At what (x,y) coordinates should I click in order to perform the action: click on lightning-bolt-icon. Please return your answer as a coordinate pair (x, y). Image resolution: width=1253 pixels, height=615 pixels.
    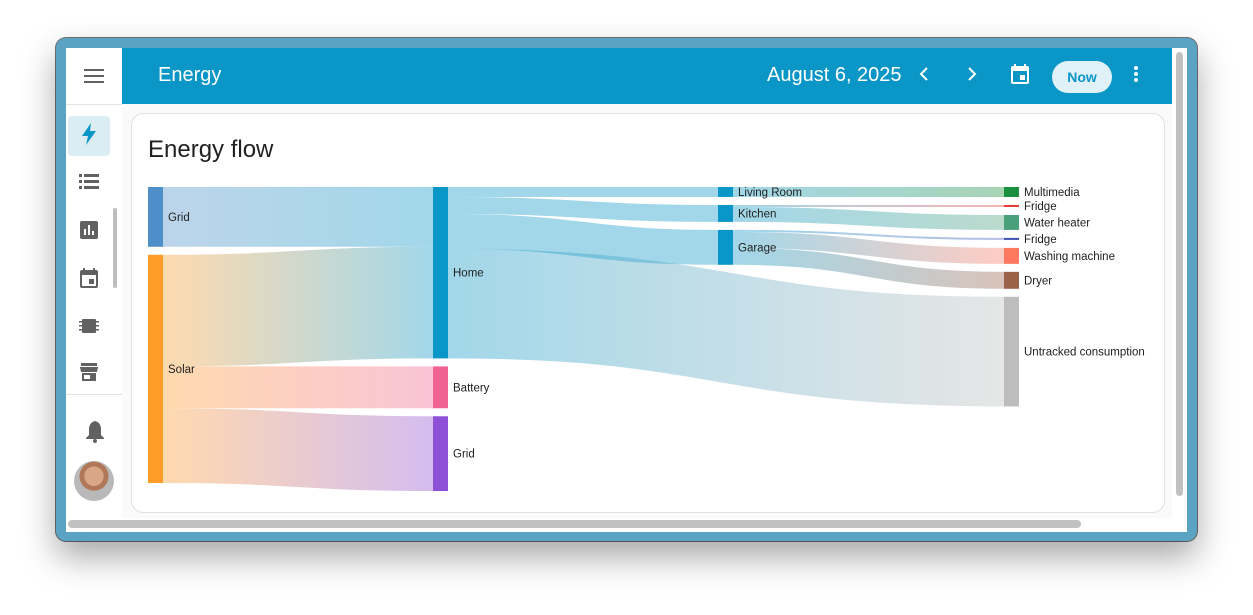
    Looking at the image, I should click on (89, 136).